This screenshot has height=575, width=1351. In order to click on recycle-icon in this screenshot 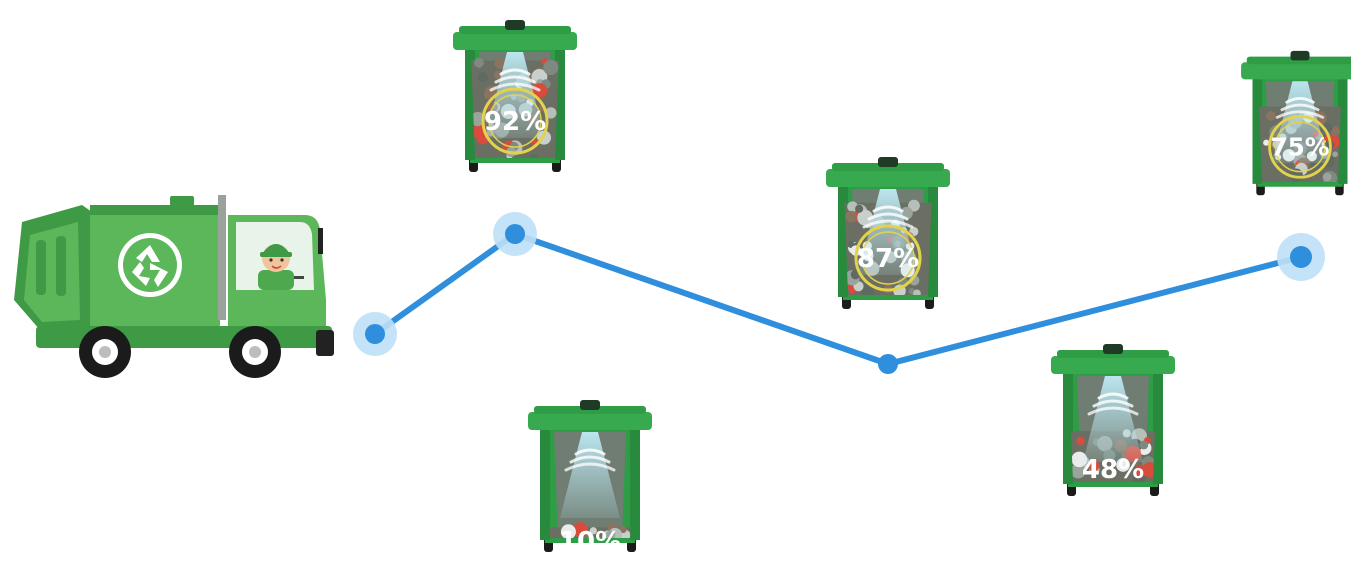, I will do `click(150, 265)`.